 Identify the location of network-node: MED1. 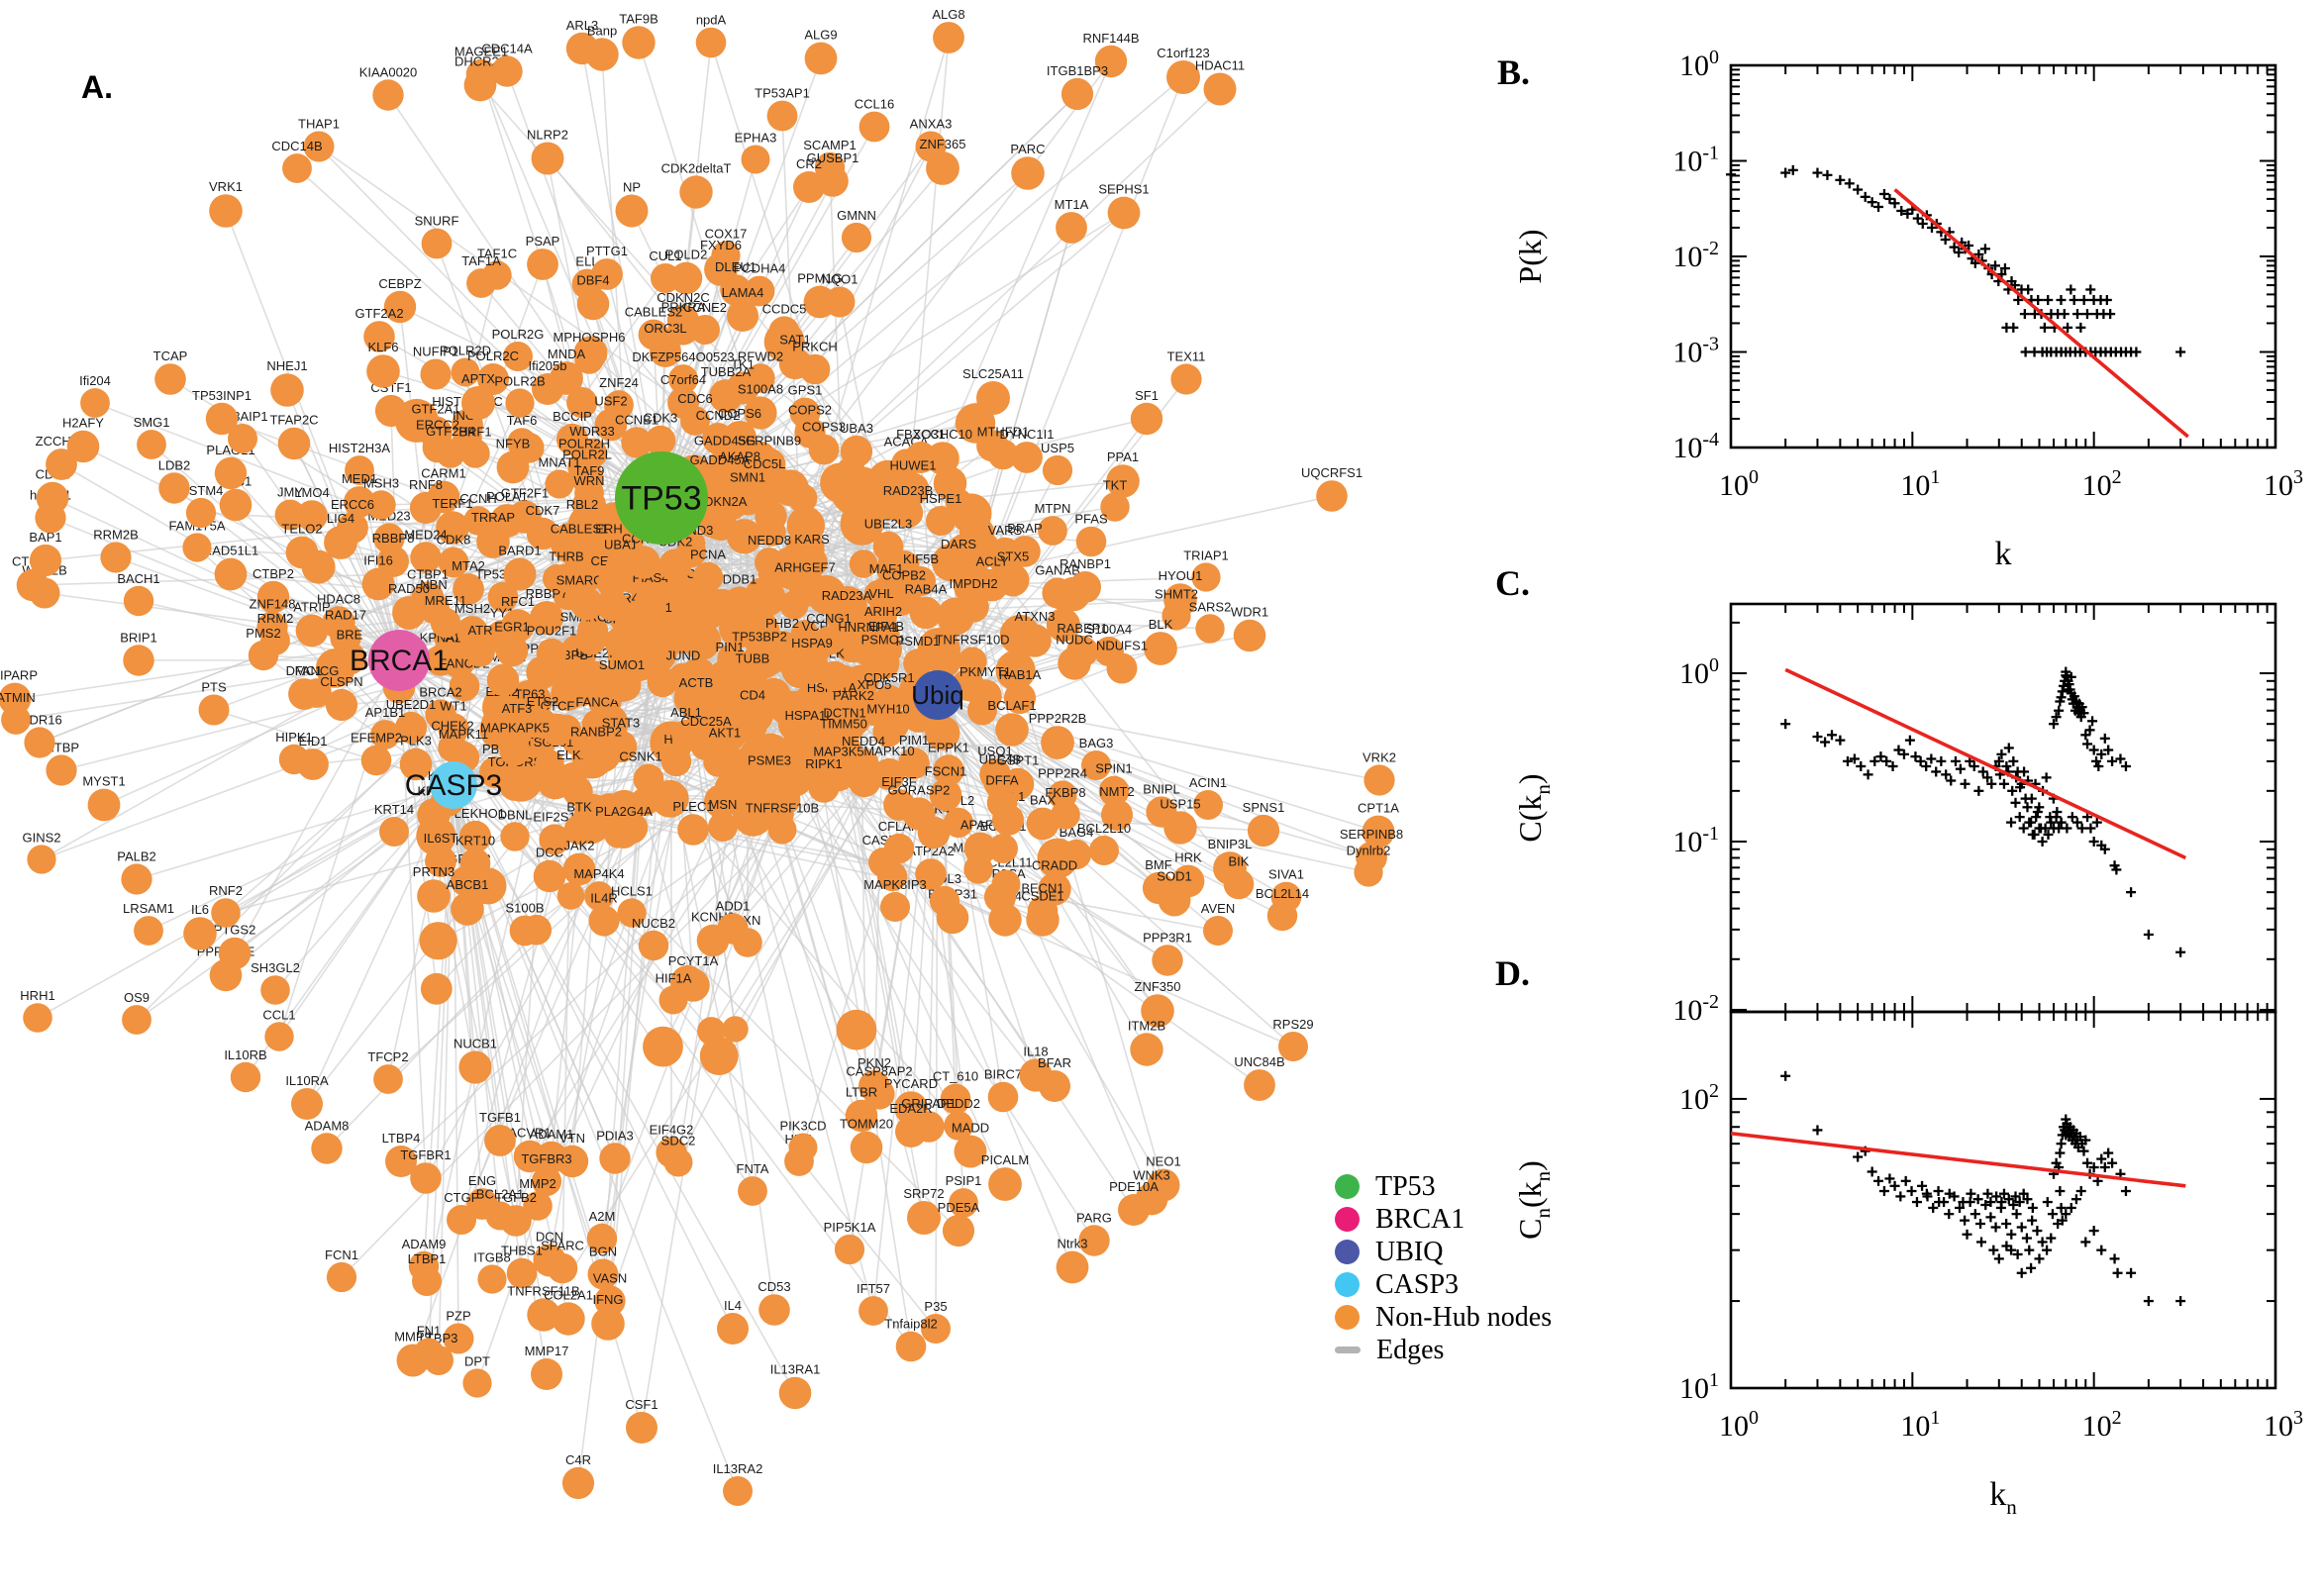
(359, 494).